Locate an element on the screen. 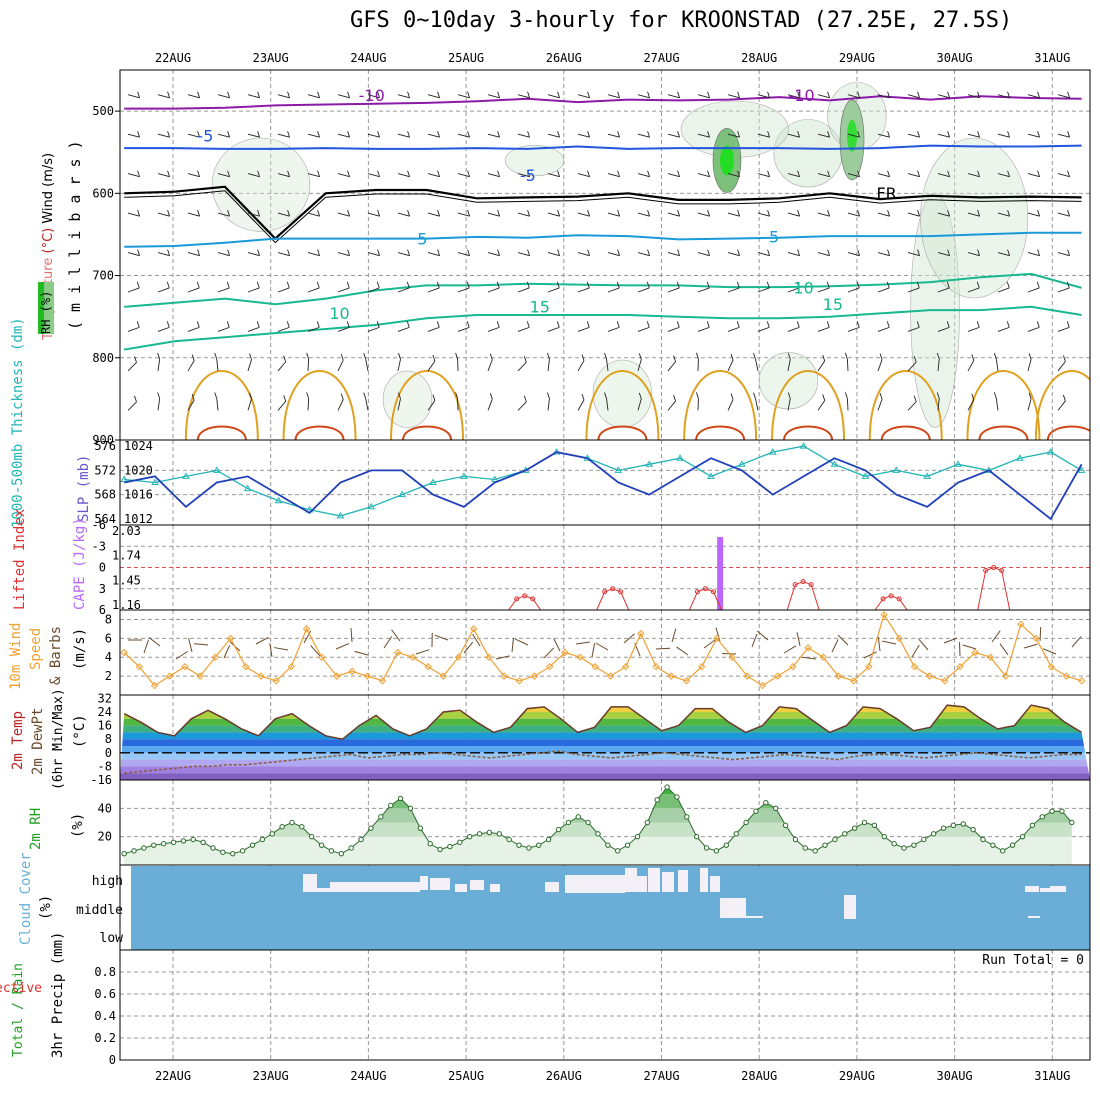  temp-band is located at coordinates (605, 756).